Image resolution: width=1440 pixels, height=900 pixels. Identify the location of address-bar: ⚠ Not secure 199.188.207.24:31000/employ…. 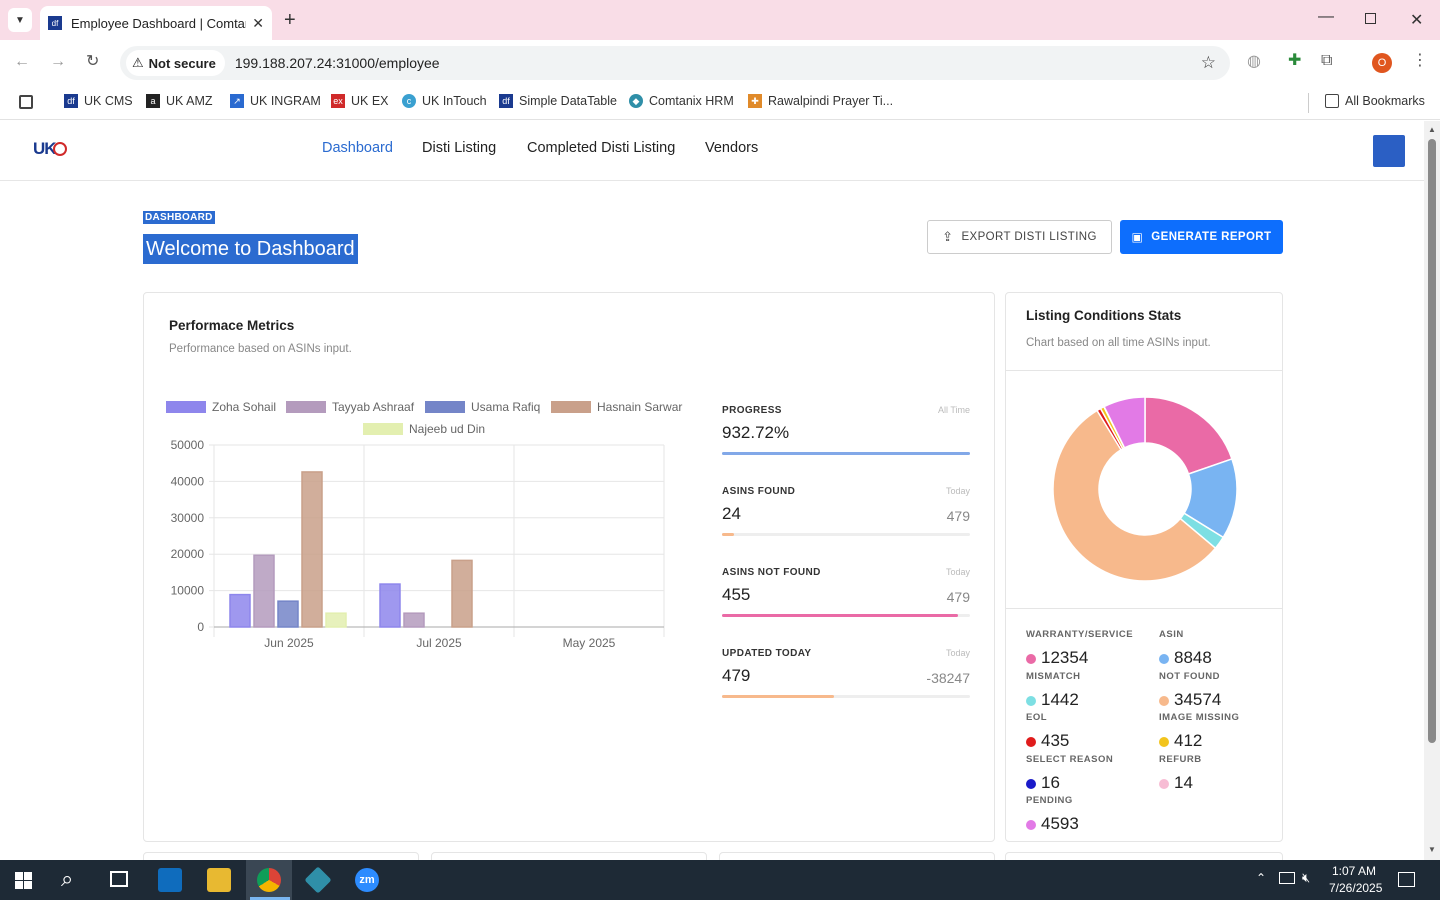
(675, 63).